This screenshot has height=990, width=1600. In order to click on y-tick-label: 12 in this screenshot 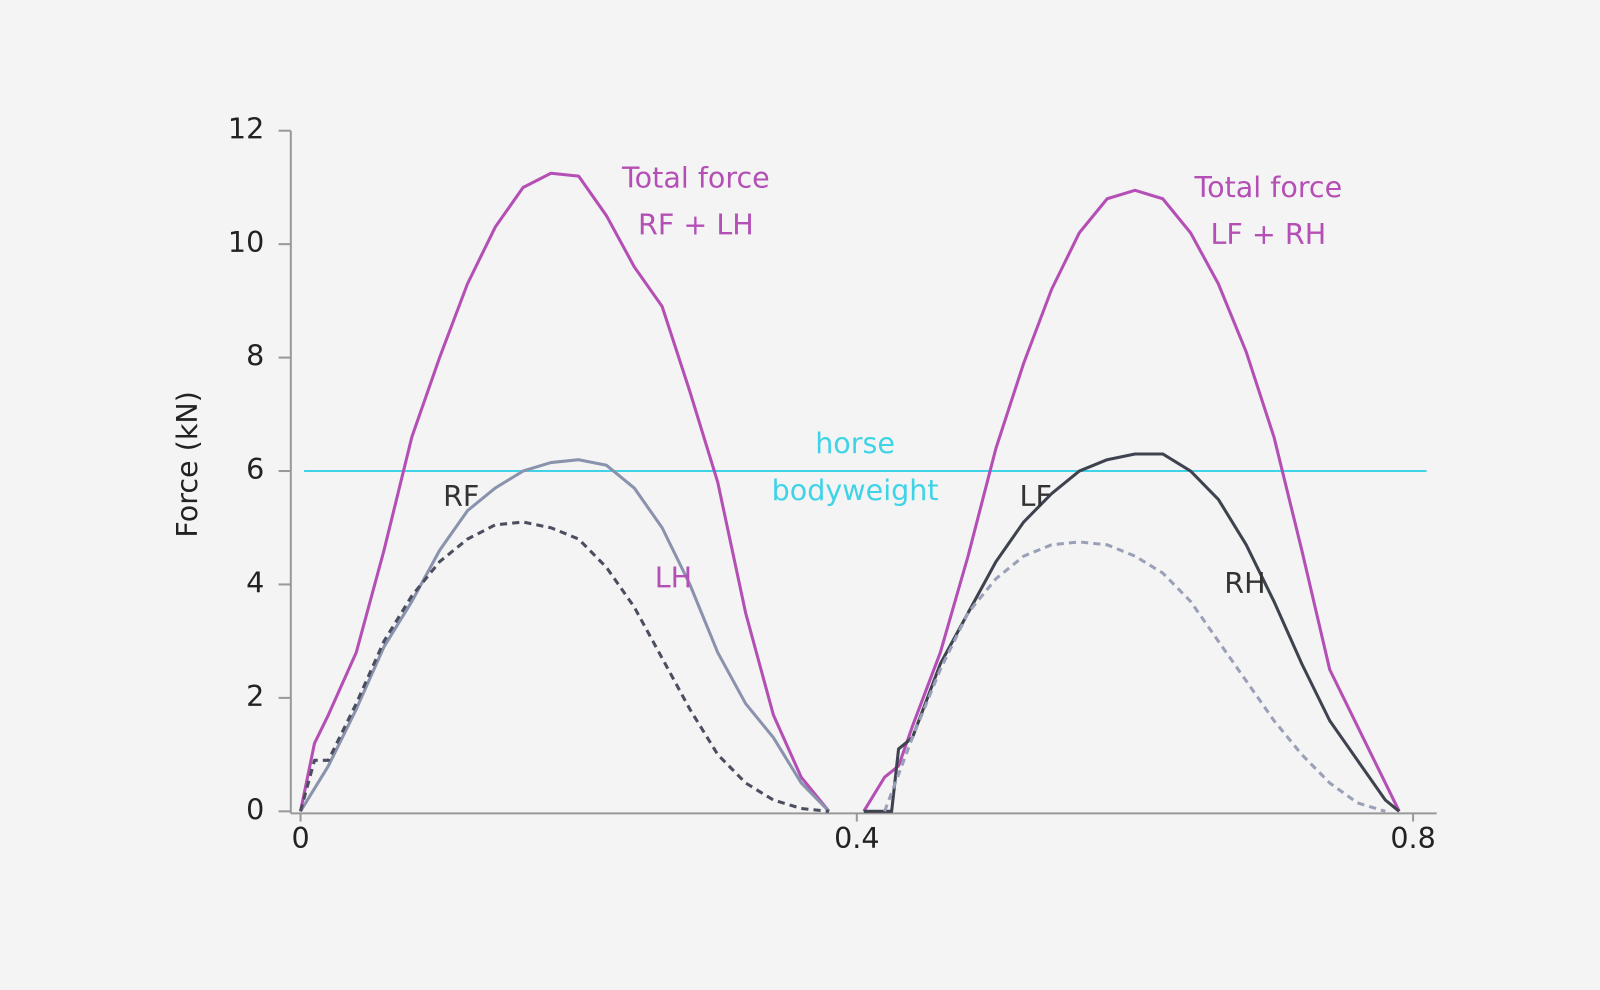, I will do `click(246, 129)`.